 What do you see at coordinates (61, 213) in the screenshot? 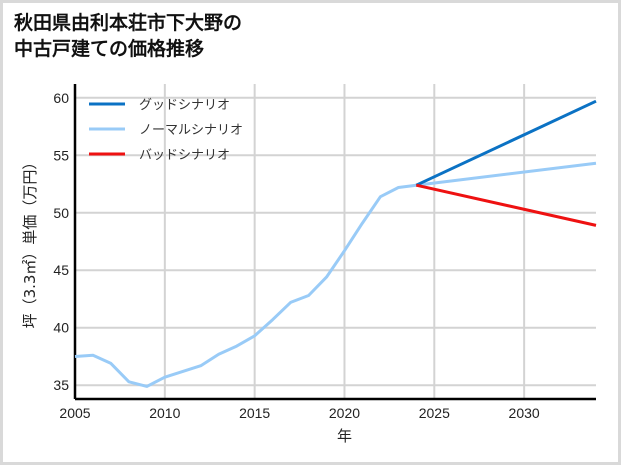
I see `y-tick-label: 50` at bounding box center [61, 213].